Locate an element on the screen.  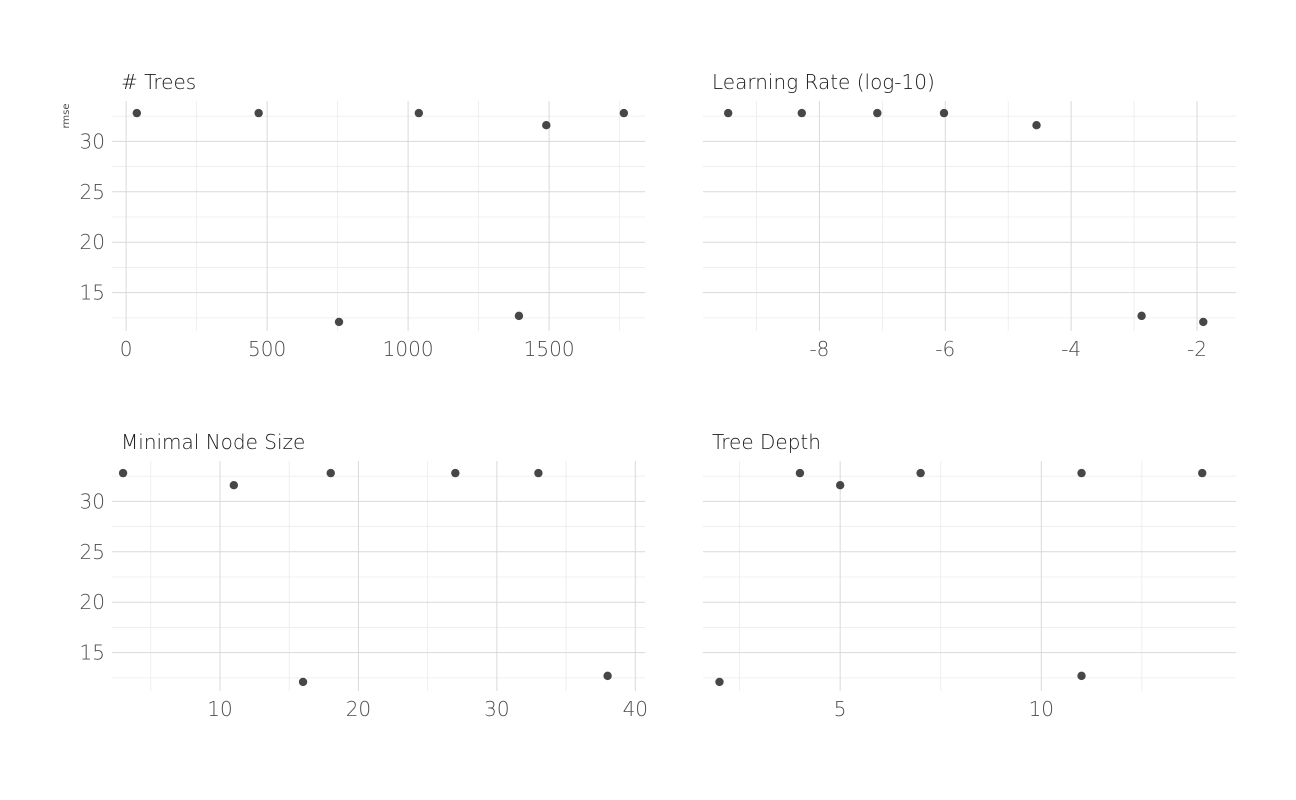
x-tick-label: 1500 is located at coordinates (549, 349).